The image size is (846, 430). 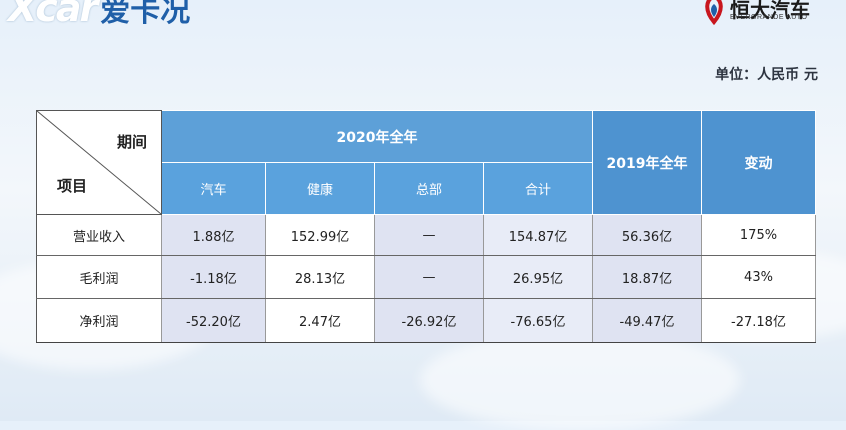 I want to click on table-cell: 56.36亿, so click(x=647, y=235).